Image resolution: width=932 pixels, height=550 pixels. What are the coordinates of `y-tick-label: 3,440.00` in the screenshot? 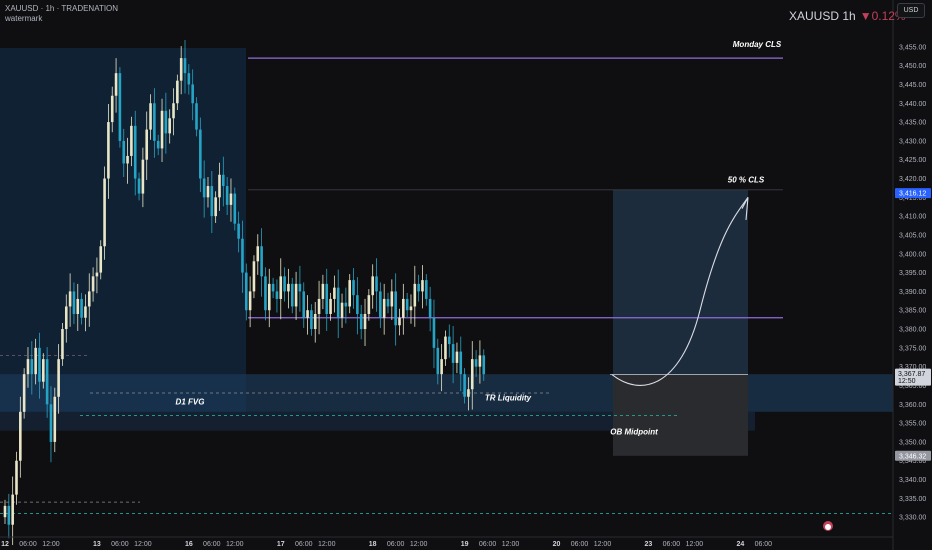 It's located at (912, 104).